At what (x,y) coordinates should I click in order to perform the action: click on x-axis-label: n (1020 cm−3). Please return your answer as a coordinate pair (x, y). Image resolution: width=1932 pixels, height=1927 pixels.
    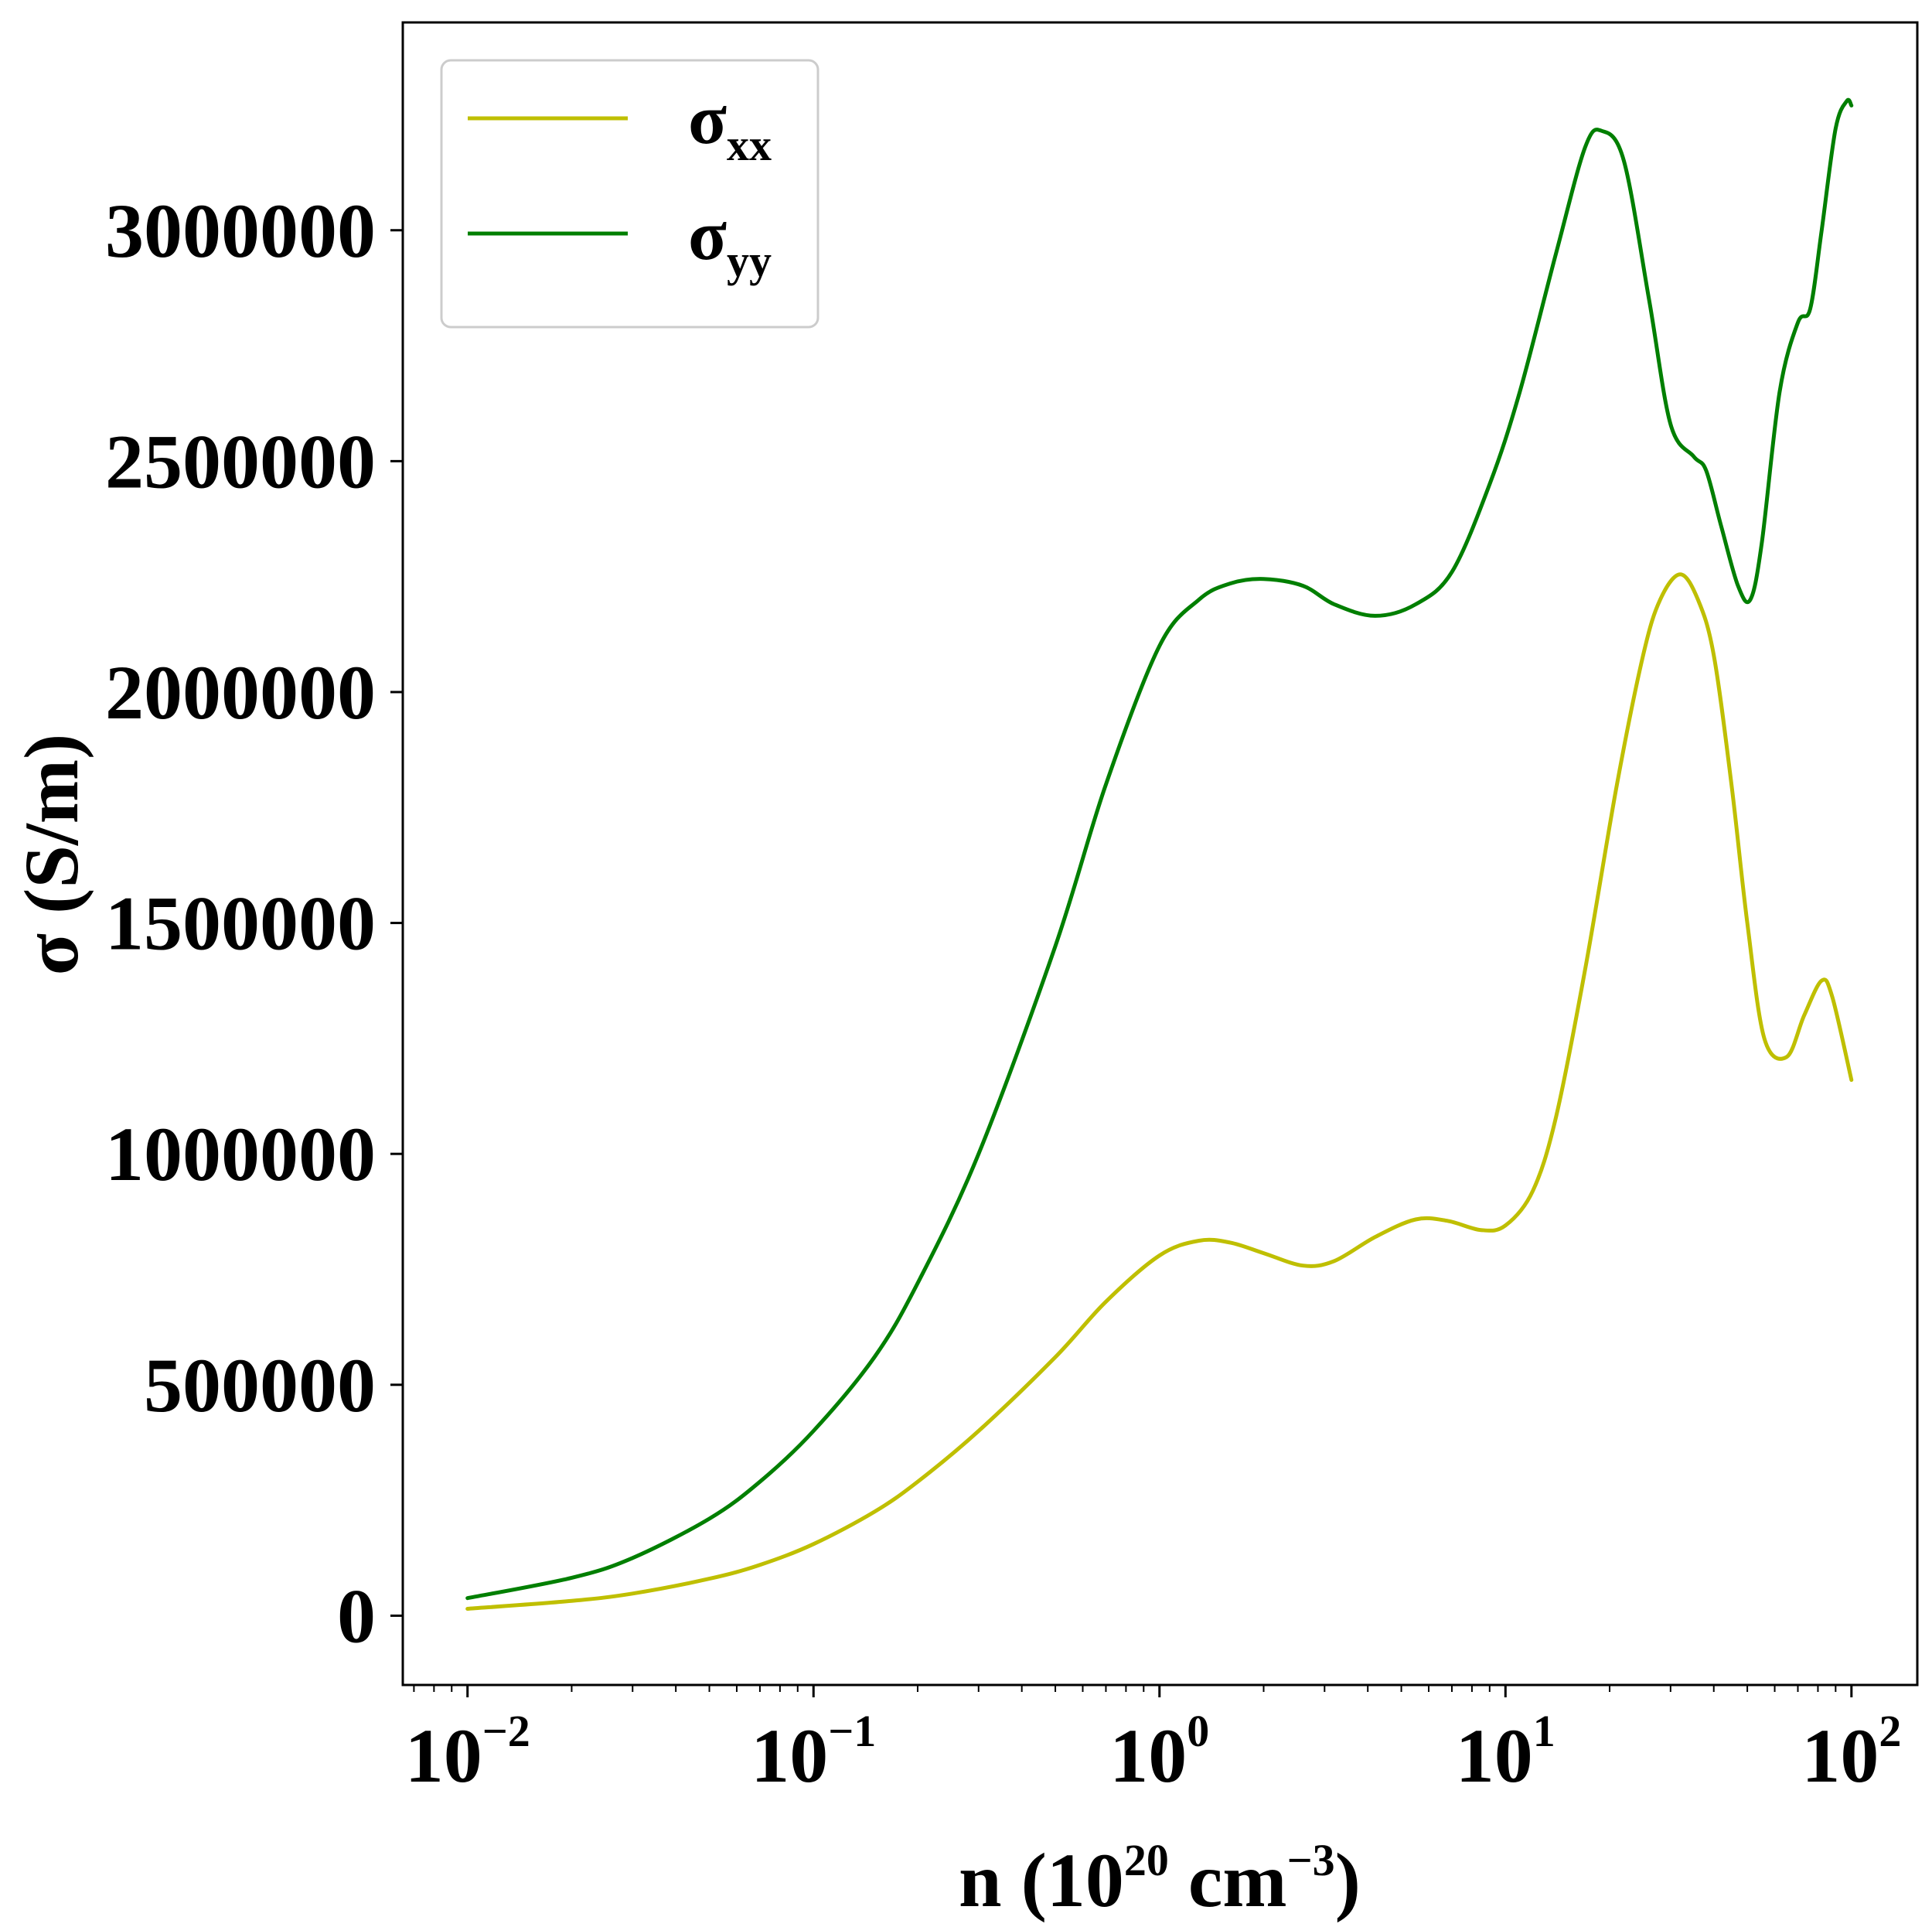
    Looking at the image, I should click on (1160, 1879).